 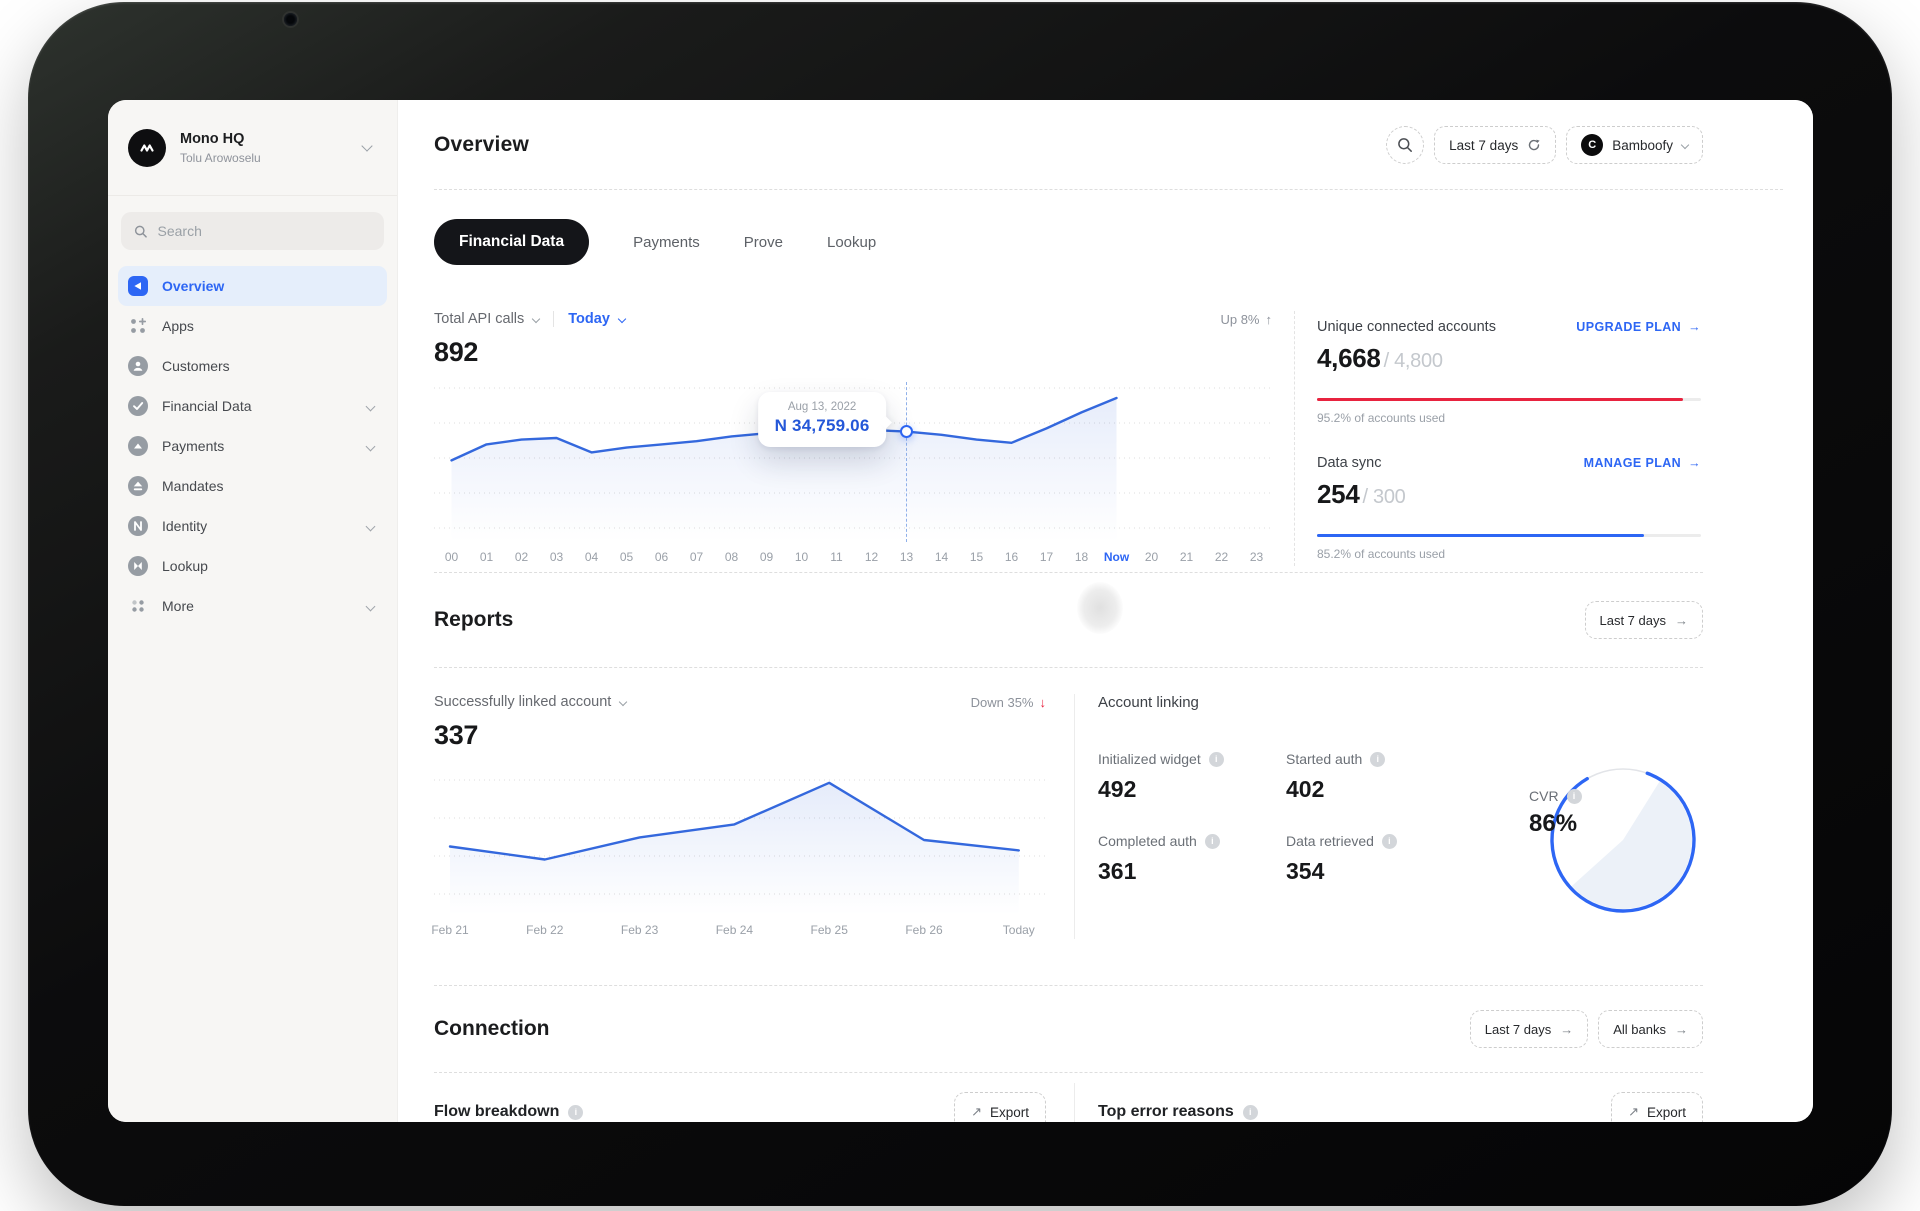 What do you see at coordinates (1405, 145) in the screenshot?
I see `search-button` at bounding box center [1405, 145].